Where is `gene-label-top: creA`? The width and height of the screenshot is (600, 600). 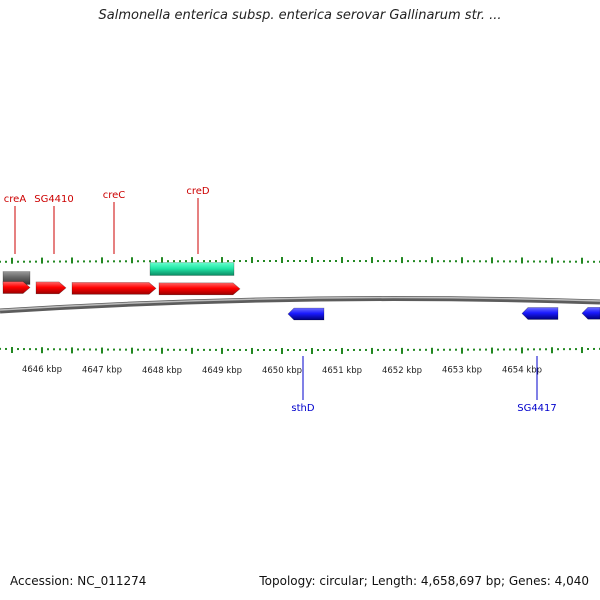
gene-label-top: creA is located at coordinates (15, 199).